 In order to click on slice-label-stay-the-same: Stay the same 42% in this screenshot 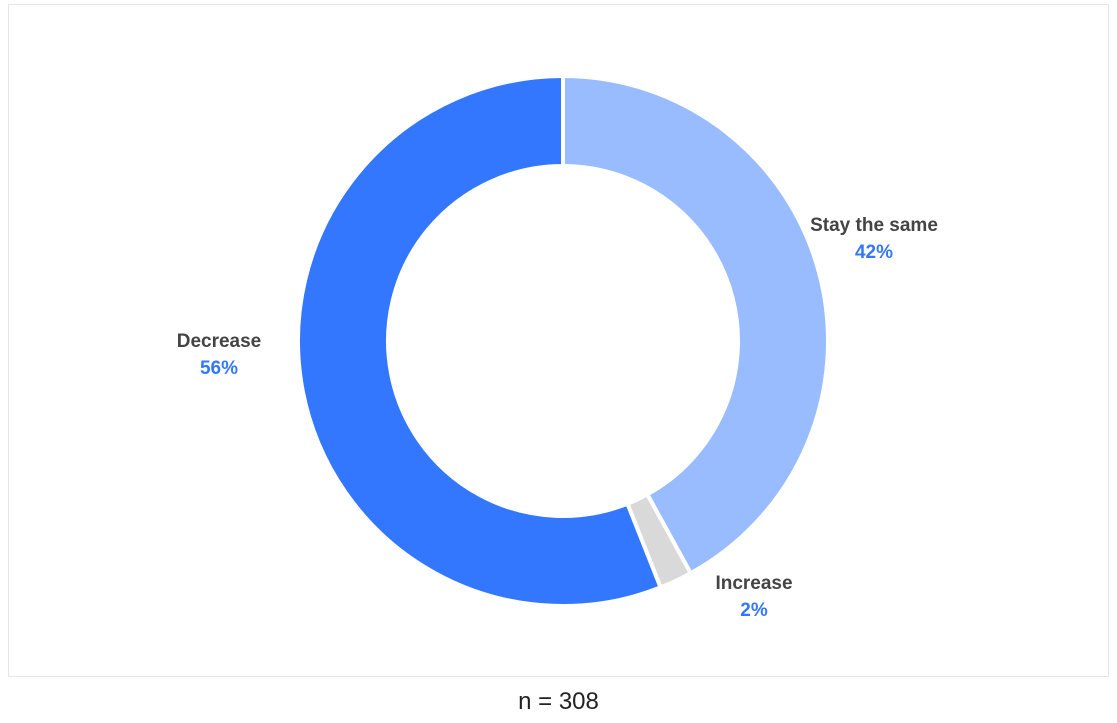, I will do `click(874, 239)`.